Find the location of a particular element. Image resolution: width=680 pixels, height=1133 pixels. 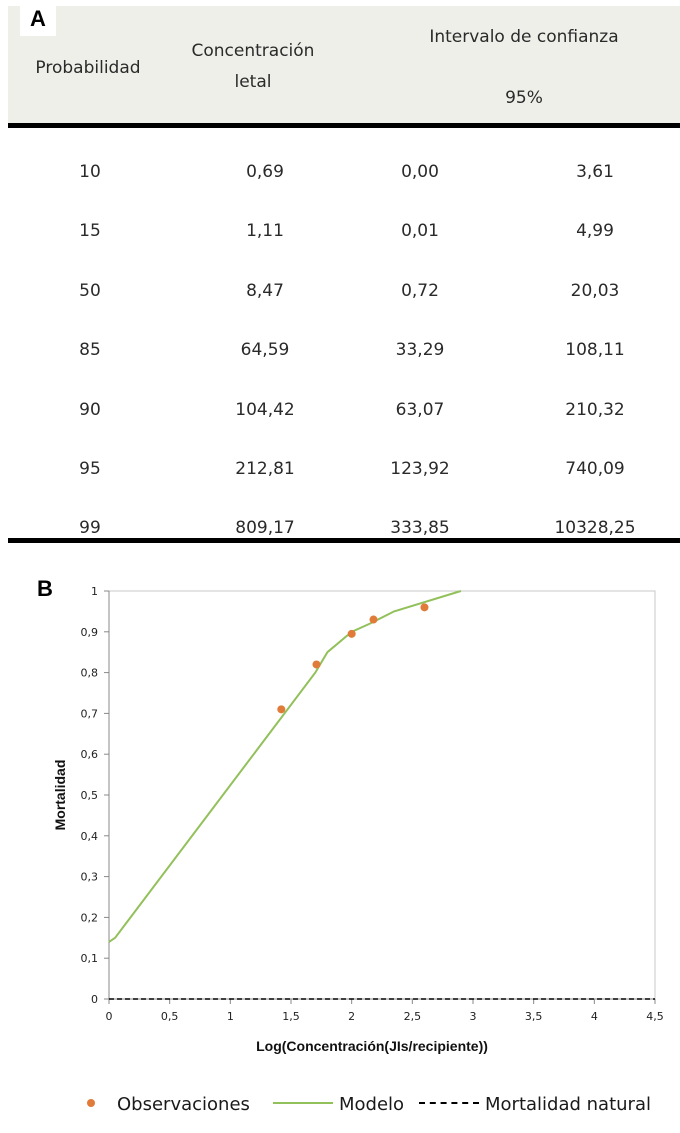

header-rule is located at coordinates (344, 125).